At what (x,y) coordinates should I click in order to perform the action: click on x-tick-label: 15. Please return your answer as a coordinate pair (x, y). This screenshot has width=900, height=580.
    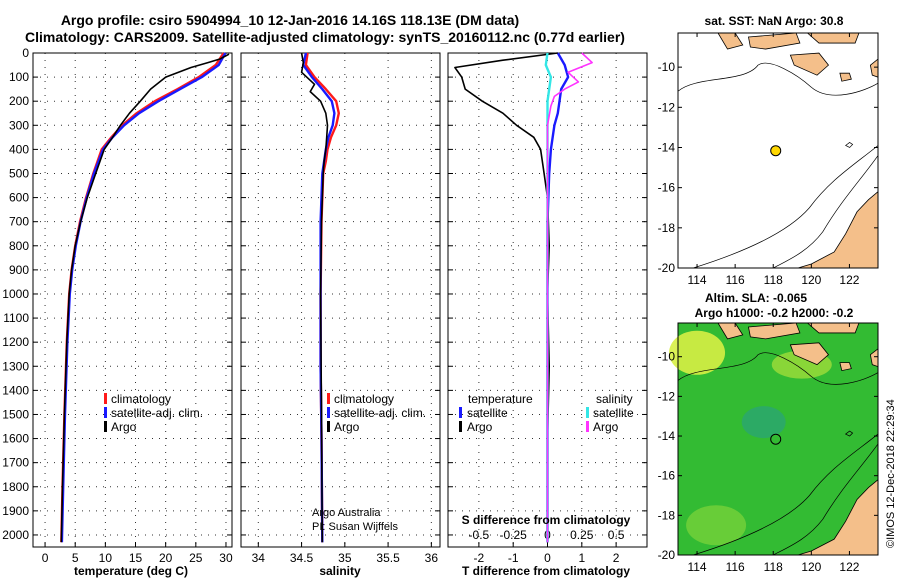
    Looking at the image, I should click on (136, 558).